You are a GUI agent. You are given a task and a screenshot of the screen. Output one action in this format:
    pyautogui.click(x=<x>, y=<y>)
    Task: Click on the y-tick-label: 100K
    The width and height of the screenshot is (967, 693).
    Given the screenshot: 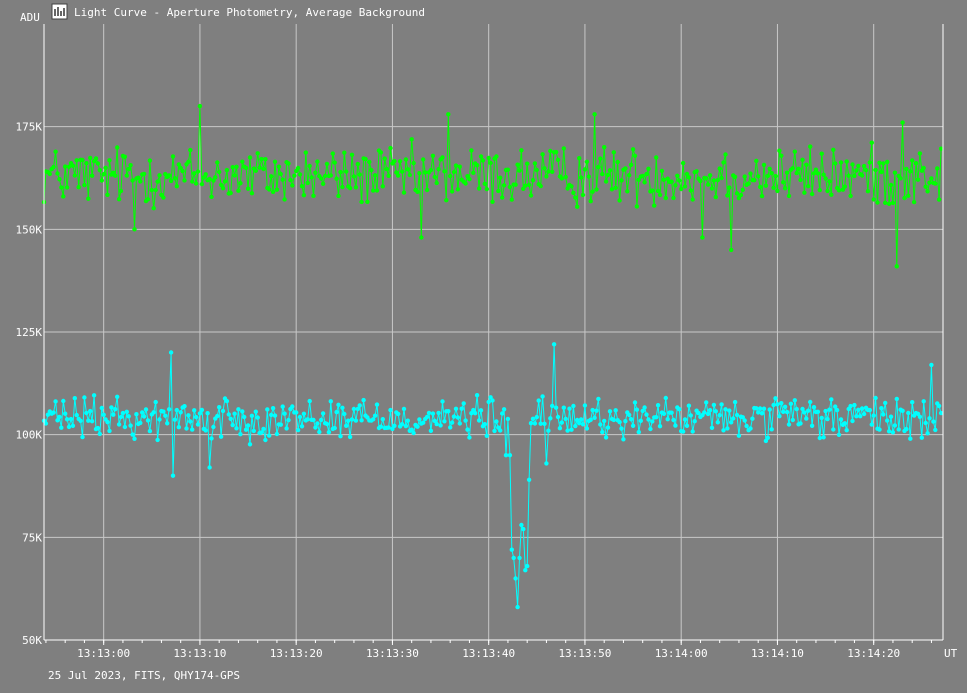 What is the action you would take?
    pyautogui.click(x=29, y=435)
    